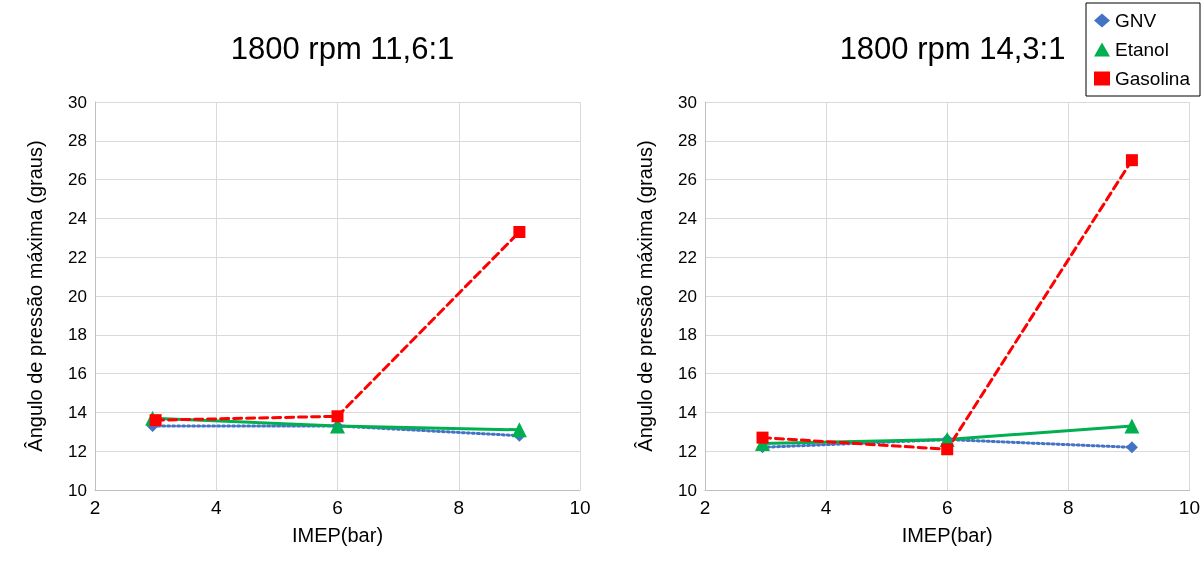 Image resolution: width=1203 pixels, height=569 pixels. Describe the element at coordinates (1153, 78) in the screenshot. I see `legend-label: Gasolina` at that location.